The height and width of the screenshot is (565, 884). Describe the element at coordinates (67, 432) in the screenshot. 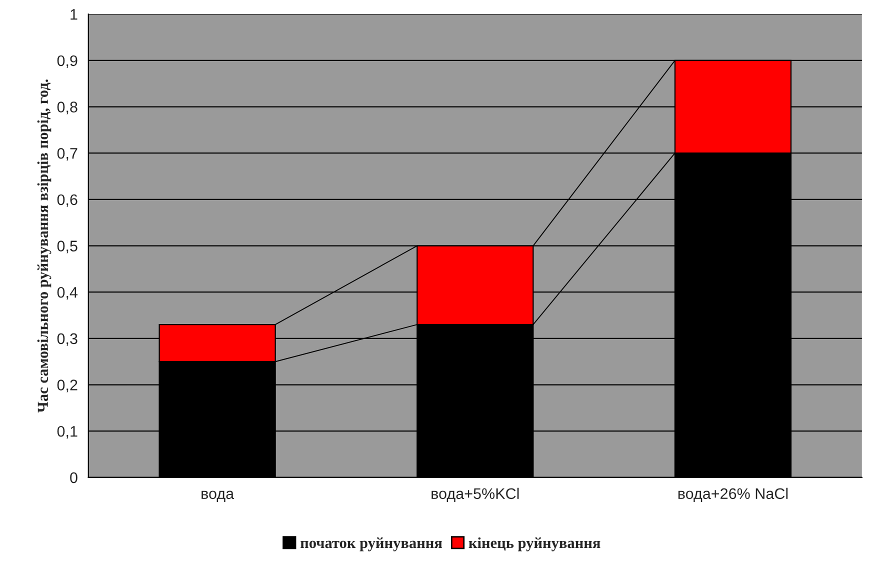

I see `y-tick-label: 0,1` at that location.